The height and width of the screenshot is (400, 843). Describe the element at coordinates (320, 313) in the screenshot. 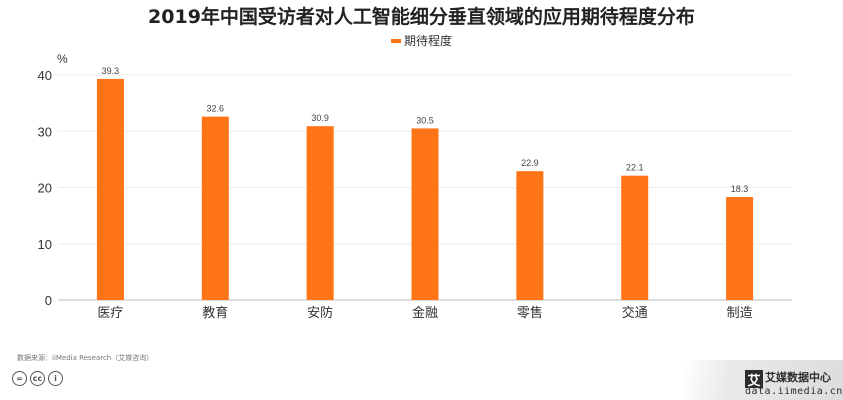

I see `x-tick-label: 安防` at that location.